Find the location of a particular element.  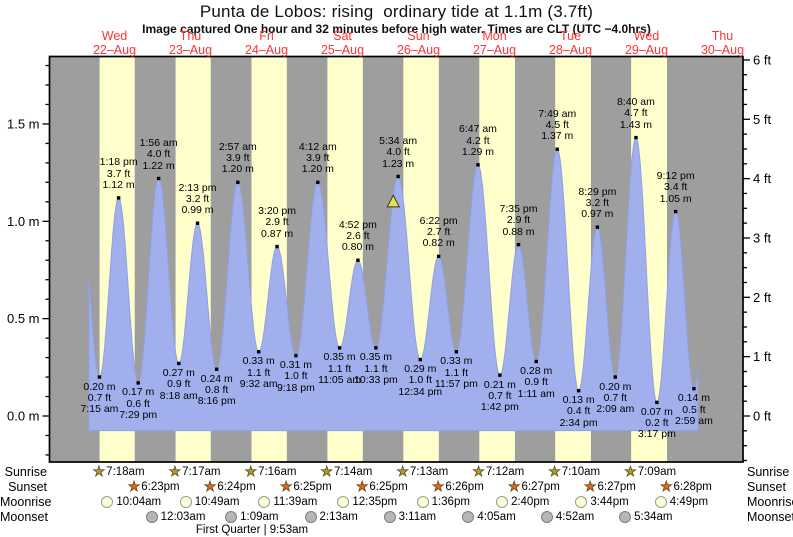

sunrise-event: ★ 7:14am is located at coordinates (346, 472).